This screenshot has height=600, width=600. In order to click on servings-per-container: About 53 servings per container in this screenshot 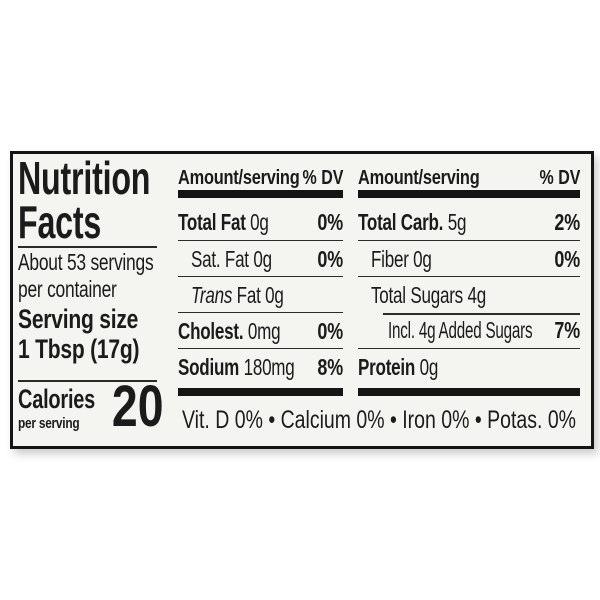, I will do `click(109, 276)`.